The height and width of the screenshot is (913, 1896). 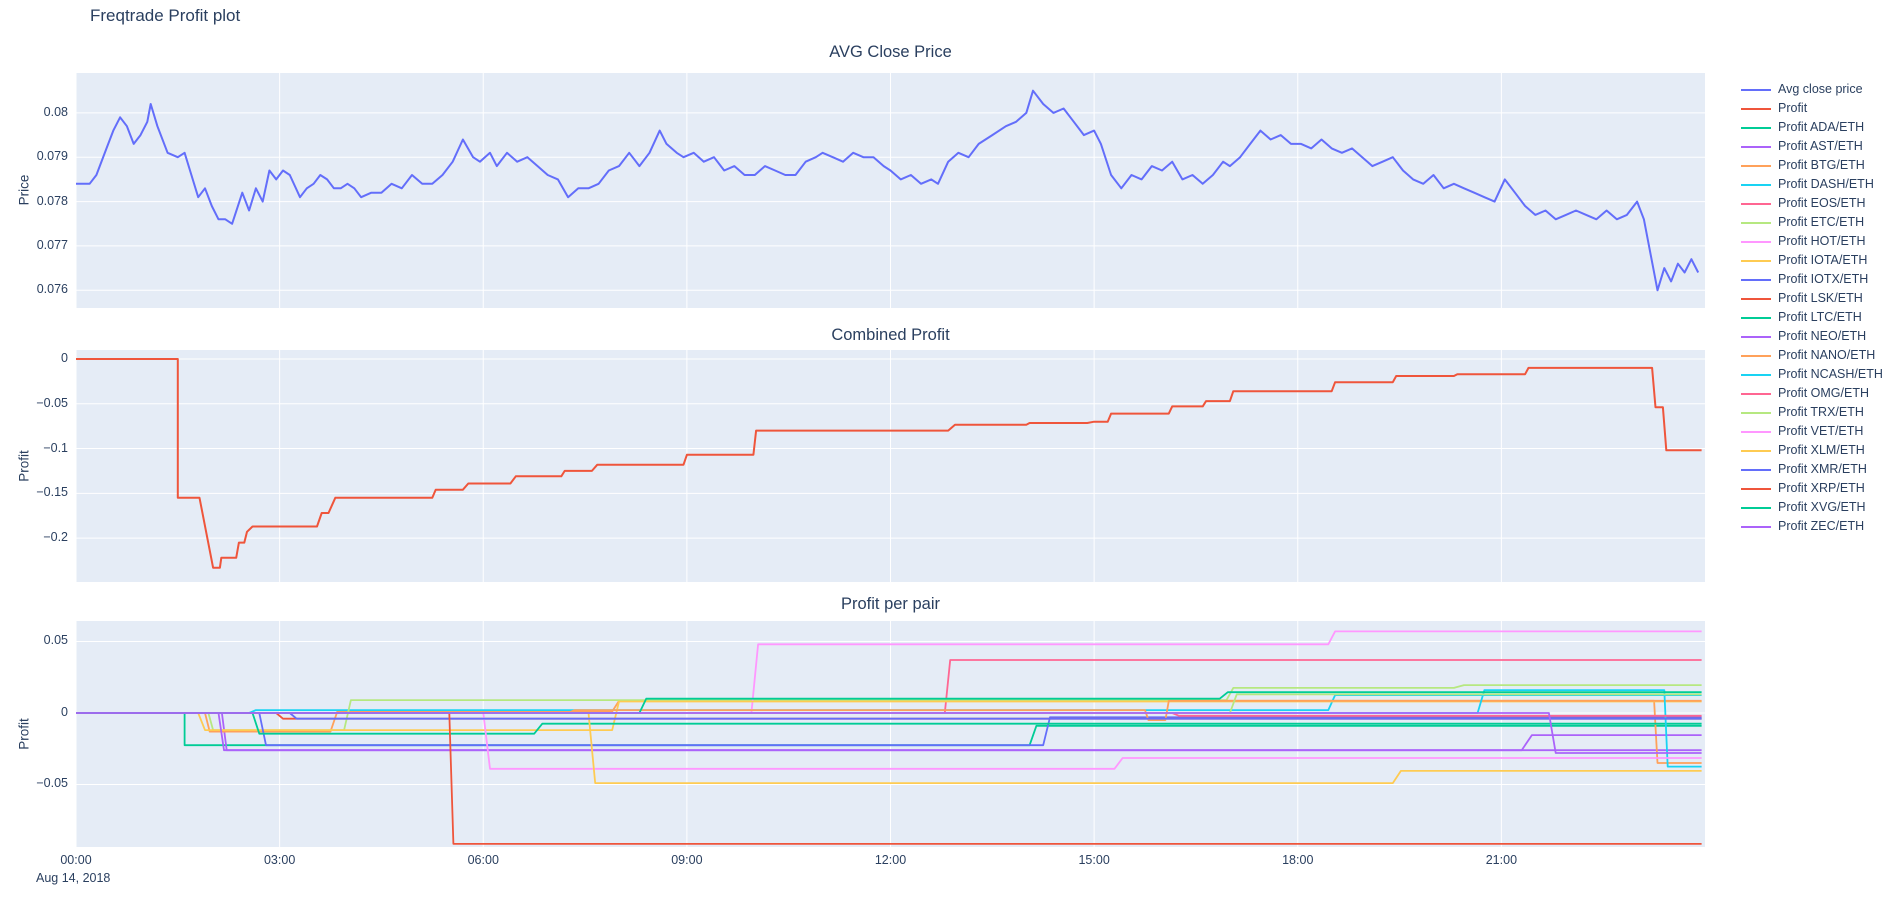 I want to click on legend-label: Profit VET/ETH, so click(x=1821, y=431).